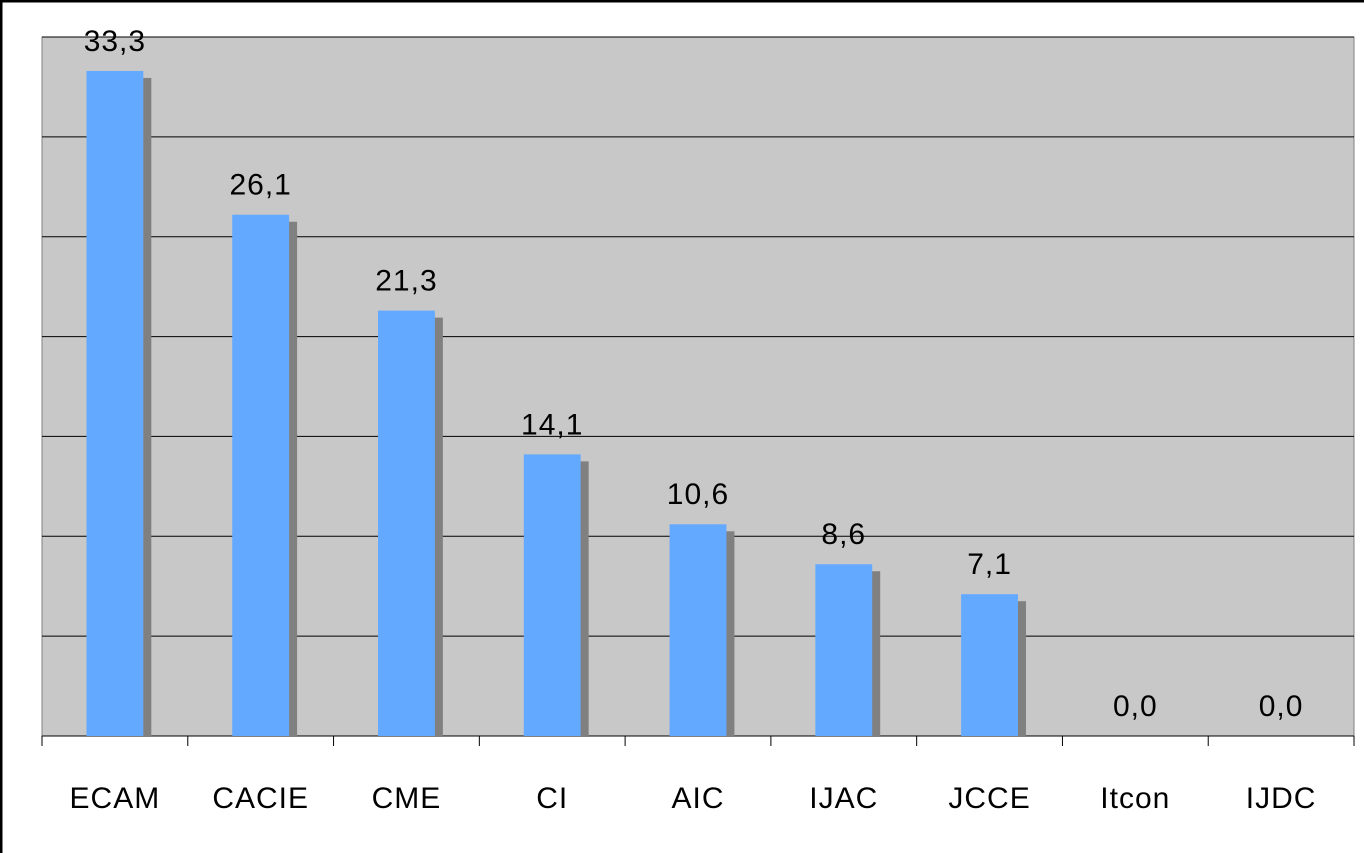 The width and height of the screenshot is (1364, 853). What do you see at coordinates (1281, 798) in the screenshot?
I see `x-tick-label: IJDC` at bounding box center [1281, 798].